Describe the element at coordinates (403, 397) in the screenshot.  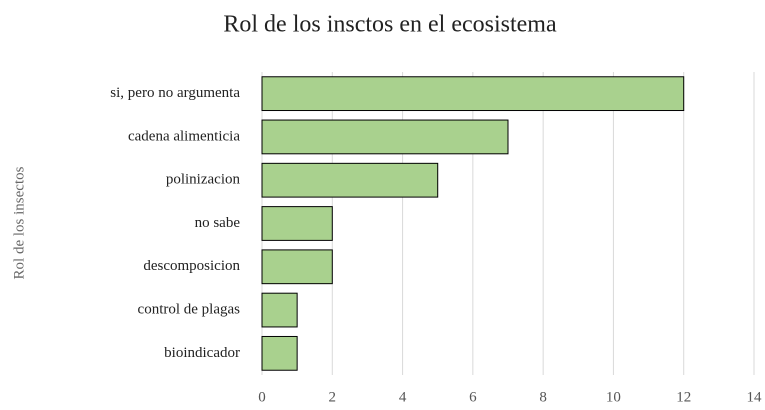
I see `x-tick-label: 4` at that location.